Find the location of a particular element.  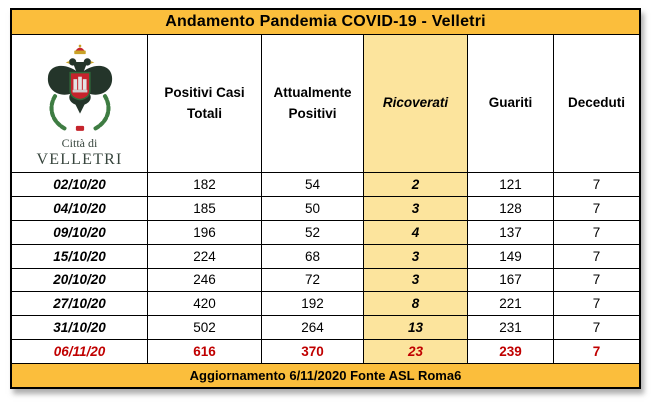

row-date: 15/10/20 is located at coordinates (80, 256).